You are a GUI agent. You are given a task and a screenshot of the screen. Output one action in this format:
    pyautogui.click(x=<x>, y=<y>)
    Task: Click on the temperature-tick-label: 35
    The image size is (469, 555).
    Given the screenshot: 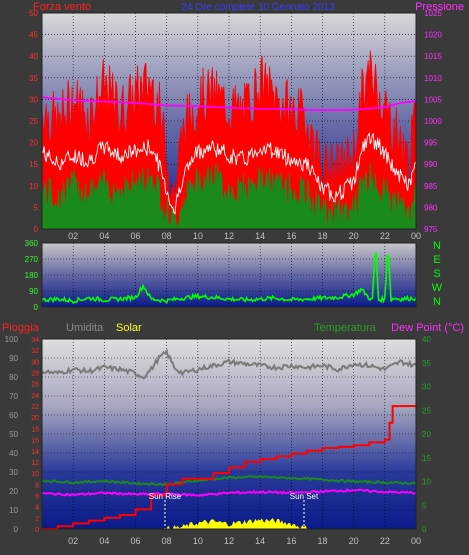 What is the action you would take?
    pyautogui.click(x=426, y=363)
    